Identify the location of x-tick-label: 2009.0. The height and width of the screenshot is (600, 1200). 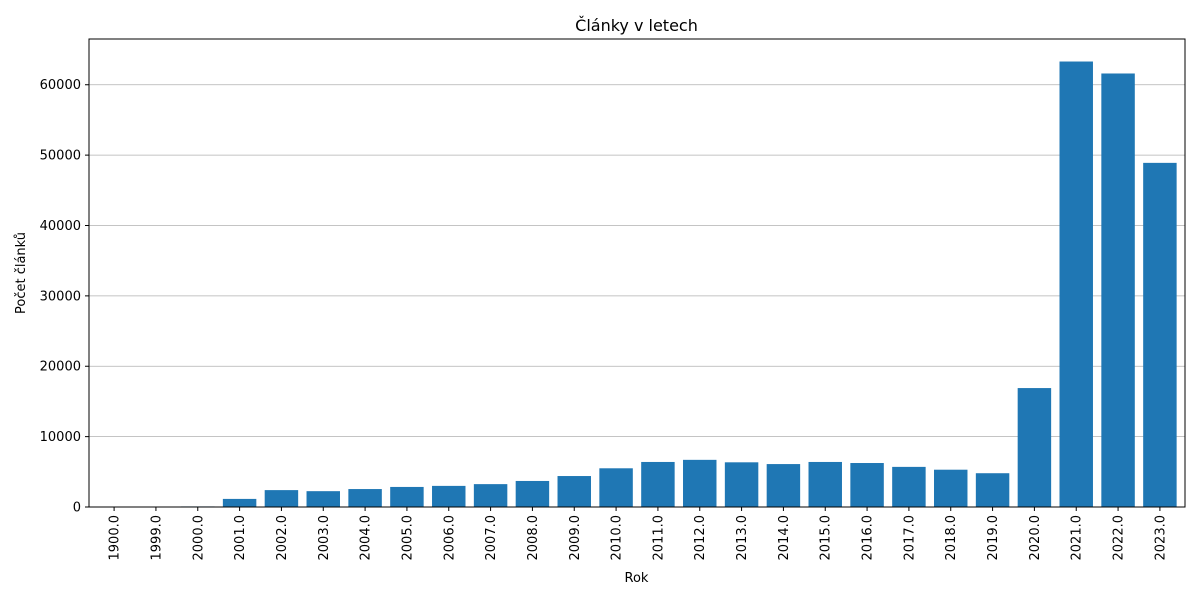
(575, 538).